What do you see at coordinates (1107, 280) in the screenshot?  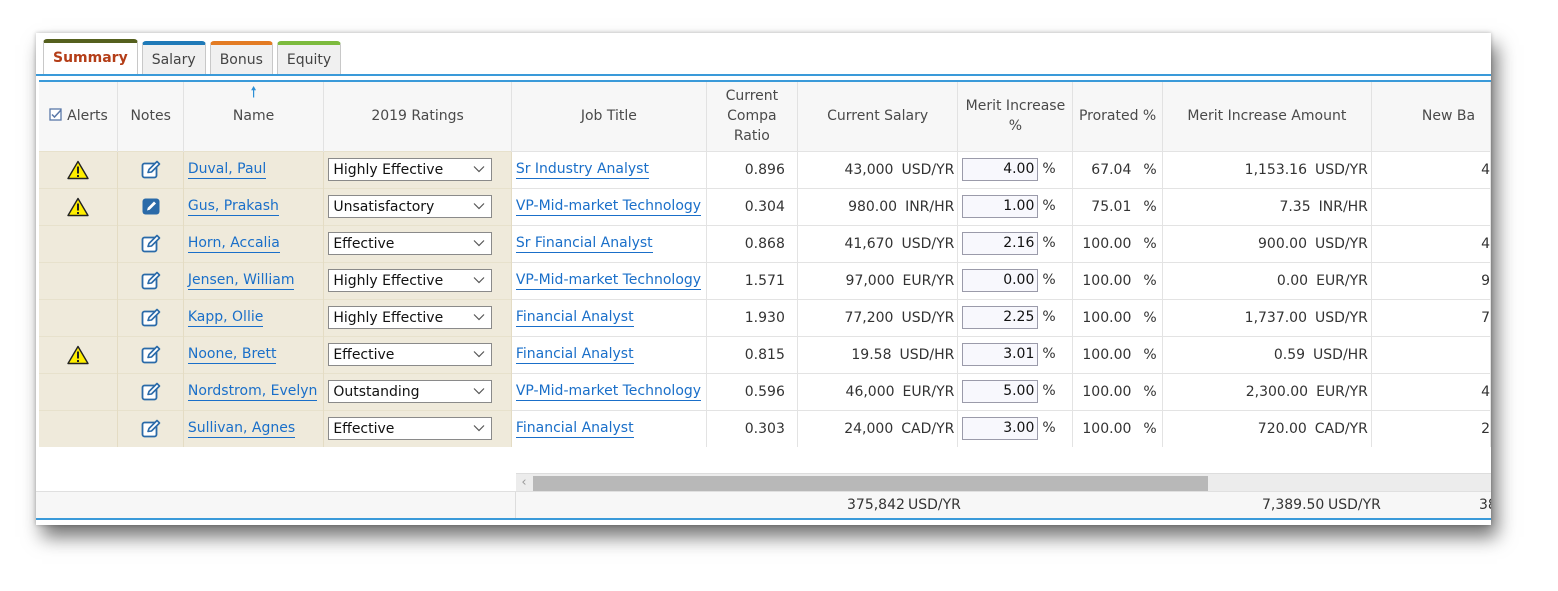 I see `prorated-value: 100.00` at bounding box center [1107, 280].